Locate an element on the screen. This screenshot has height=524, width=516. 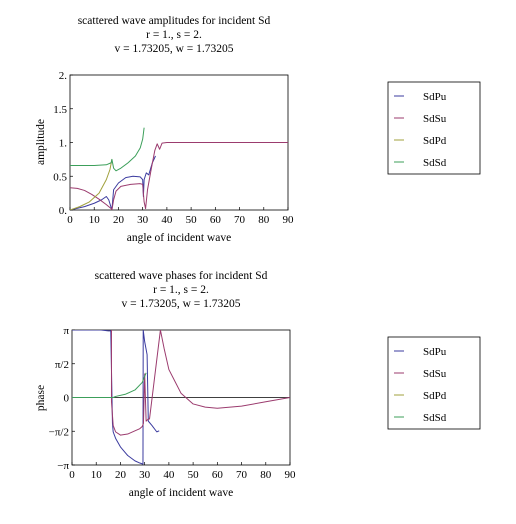
chart1-legend-label-sdsd: SdSd is located at coordinates (435, 163).